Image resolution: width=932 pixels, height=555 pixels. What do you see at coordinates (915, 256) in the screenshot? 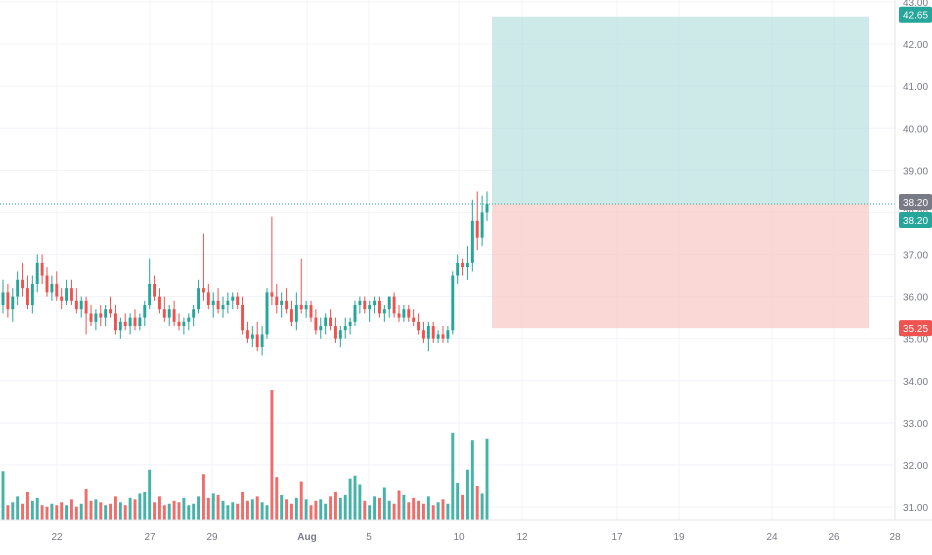
I see `price-tick-label: 37.00` at bounding box center [915, 256].